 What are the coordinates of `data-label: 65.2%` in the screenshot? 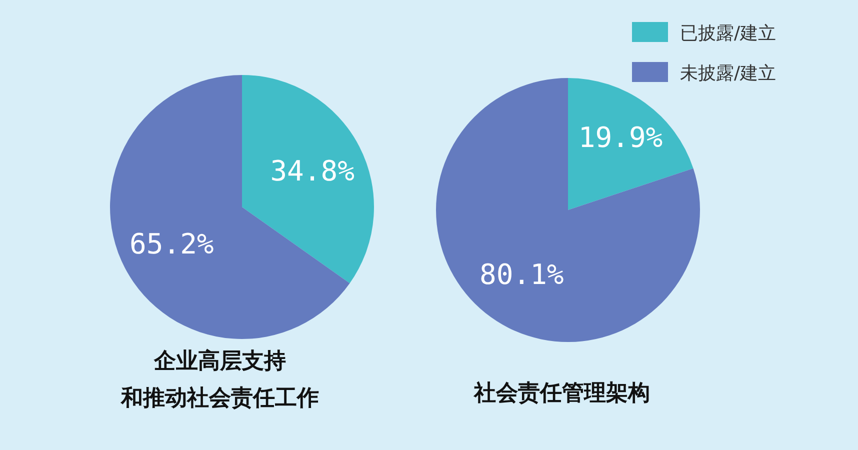 It's located at (172, 243).